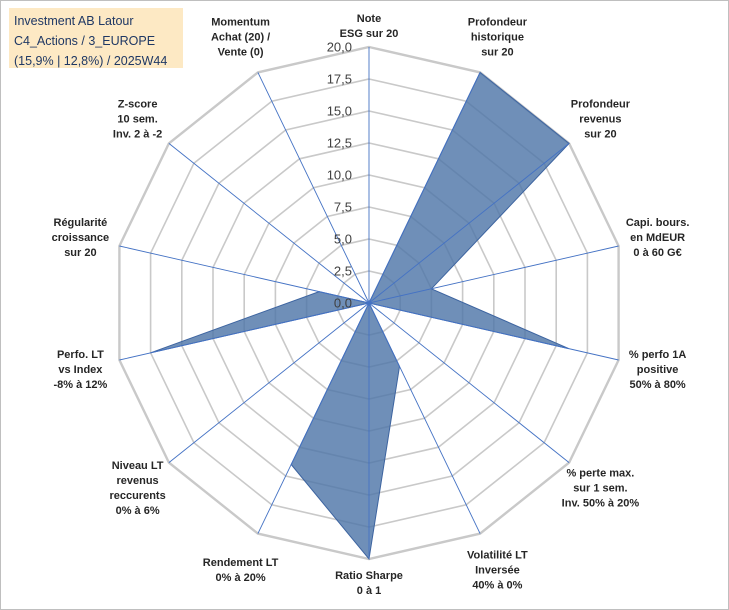  What do you see at coordinates (137, 496) in the screenshot?
I see `axis-label: reccurents` at bounding box center [137, 496].